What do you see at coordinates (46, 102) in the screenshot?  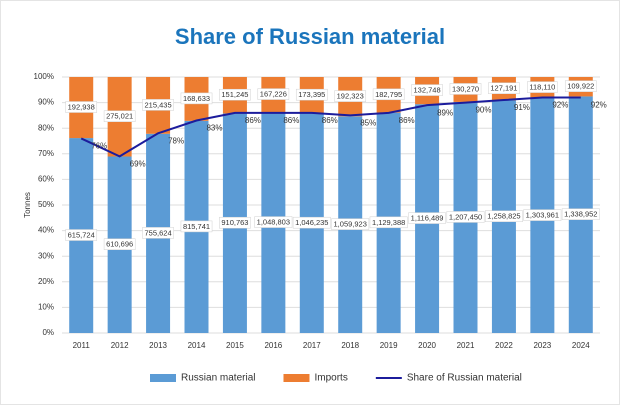 I see `y-tick-label: 90%` at bounding box center [46, 102].